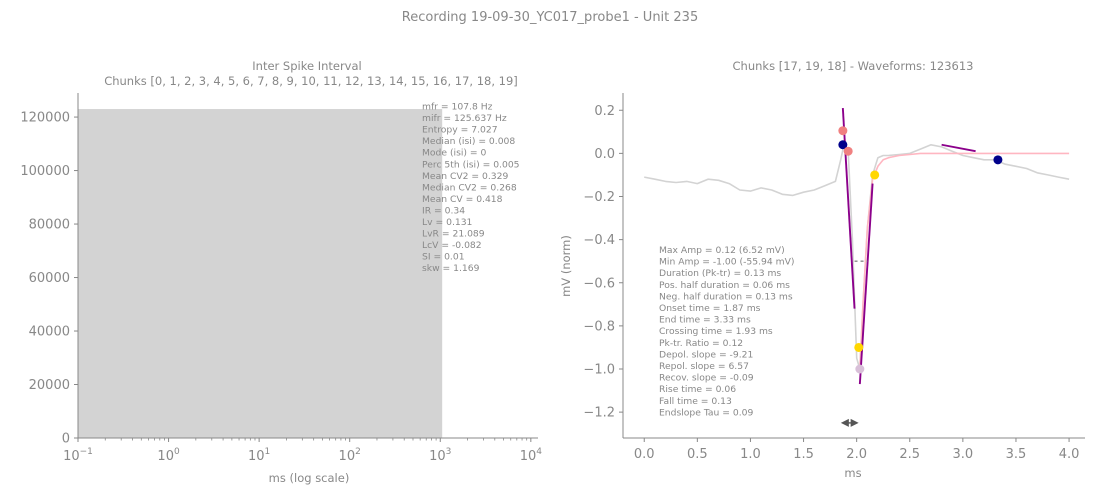 Image resolution: width=1100 pixels, height=500 pixels. Describe the element at coordinates (49, 385) in the screenshot. I see `isi-y-tick-label: 20000` at that location.